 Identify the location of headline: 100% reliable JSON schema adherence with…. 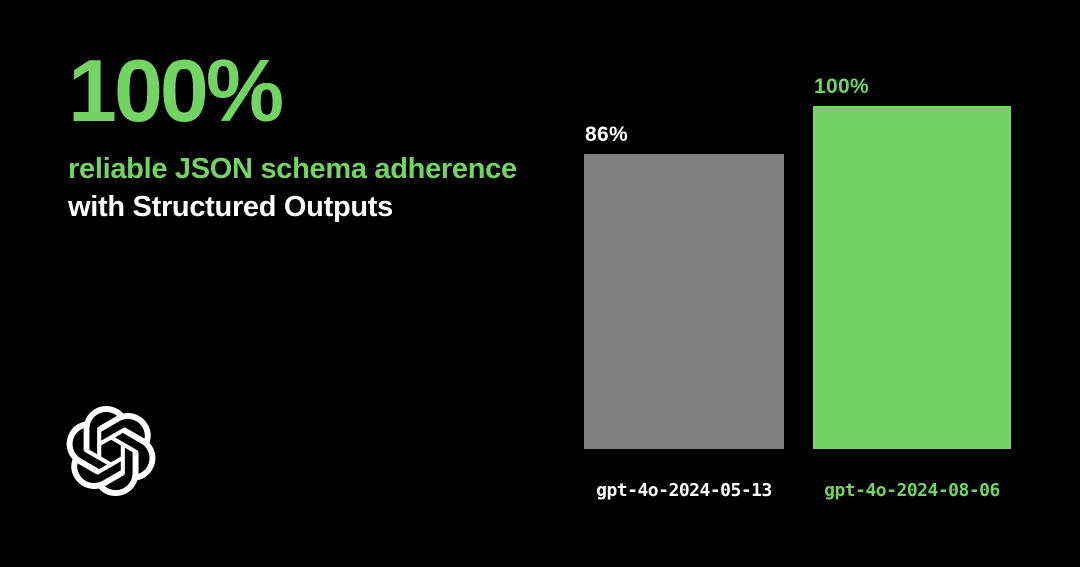
(292, 136).